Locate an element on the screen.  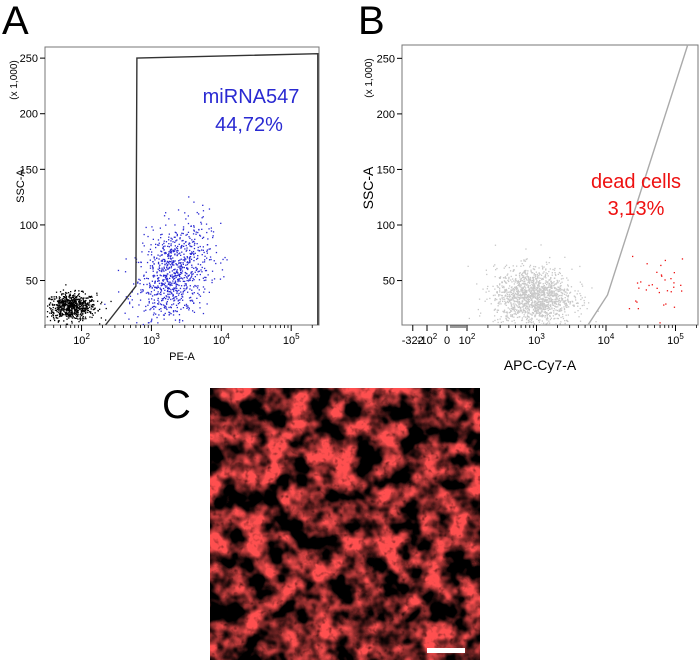
x-tick-label: 0 is located at coordinates (447, 341).